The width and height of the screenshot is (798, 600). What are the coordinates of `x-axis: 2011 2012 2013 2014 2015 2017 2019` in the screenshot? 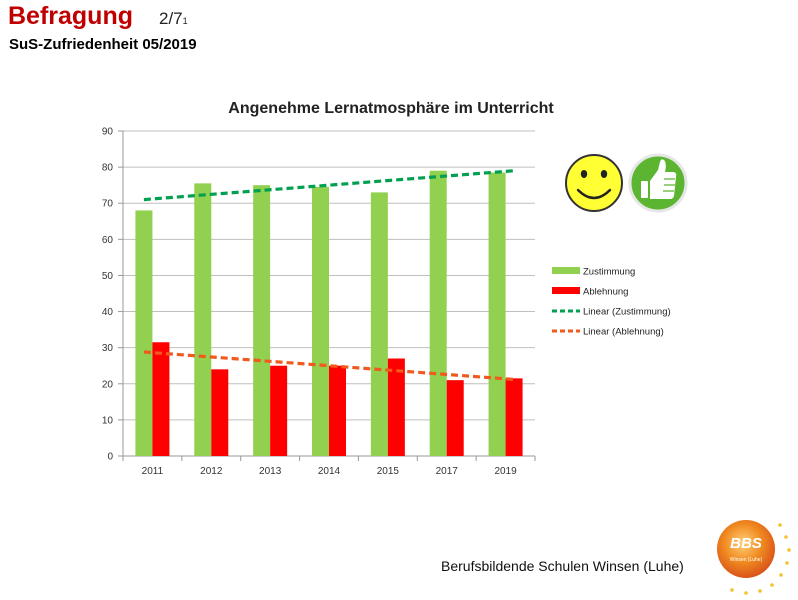 It's located at (329, 466).